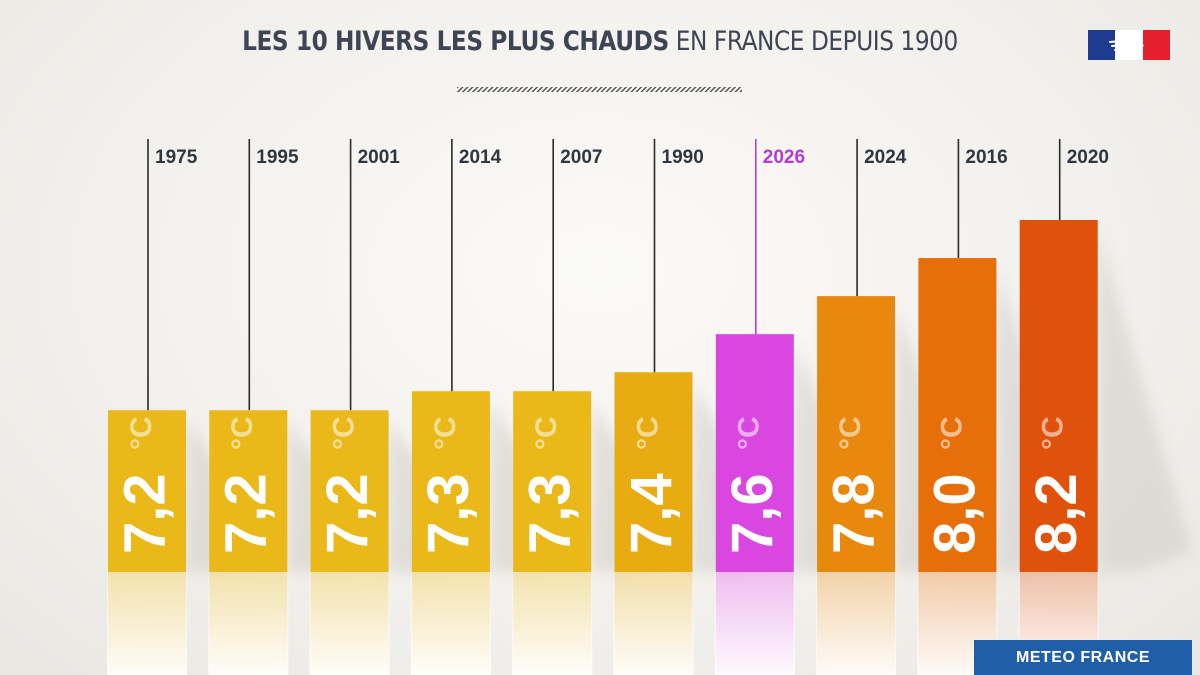  I want to click on marianne-flag-icon, so click(1129, 45).